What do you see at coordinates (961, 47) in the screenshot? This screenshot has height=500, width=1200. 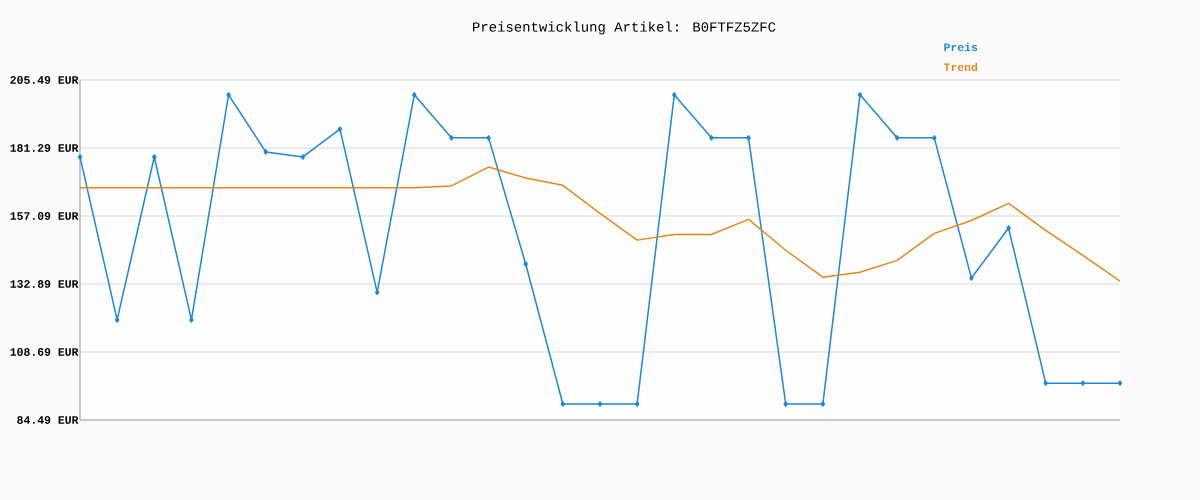 I see `text: Preis` at bounding box center [961, 47].